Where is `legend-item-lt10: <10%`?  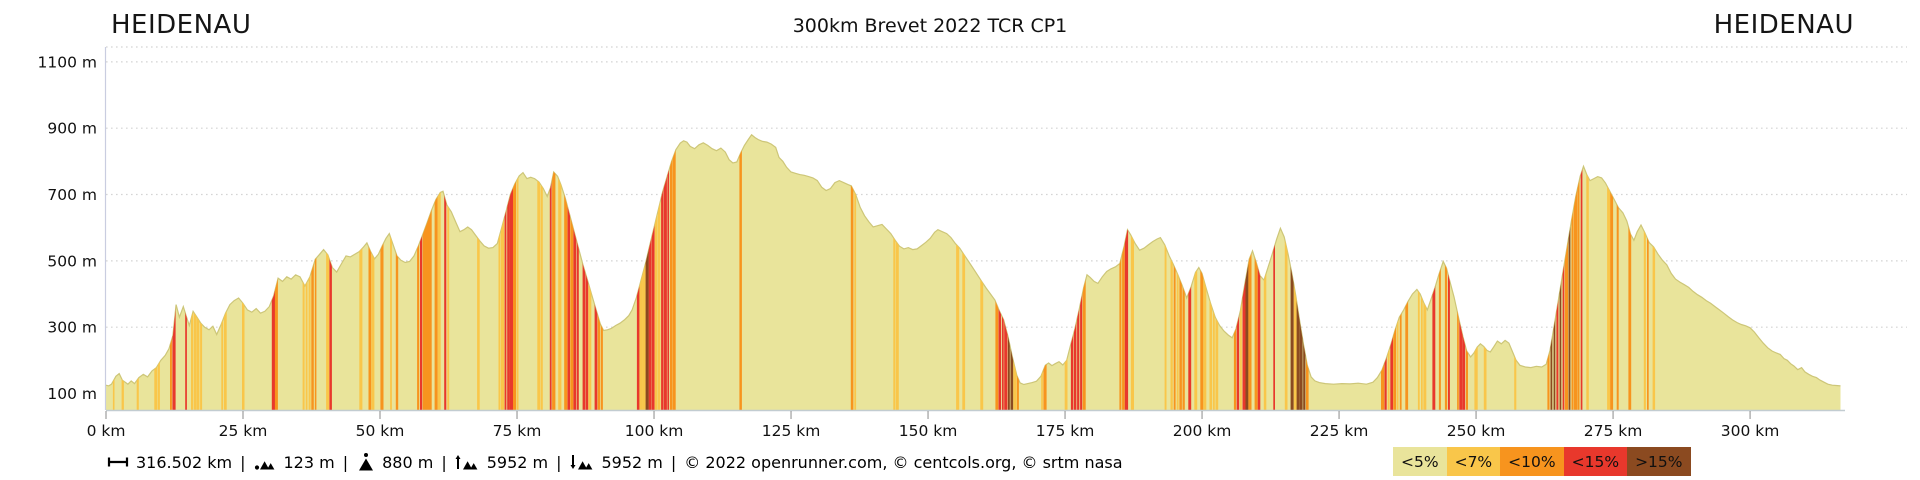 legend-item-lt10: <10% is located at coordinates (1532, 461).